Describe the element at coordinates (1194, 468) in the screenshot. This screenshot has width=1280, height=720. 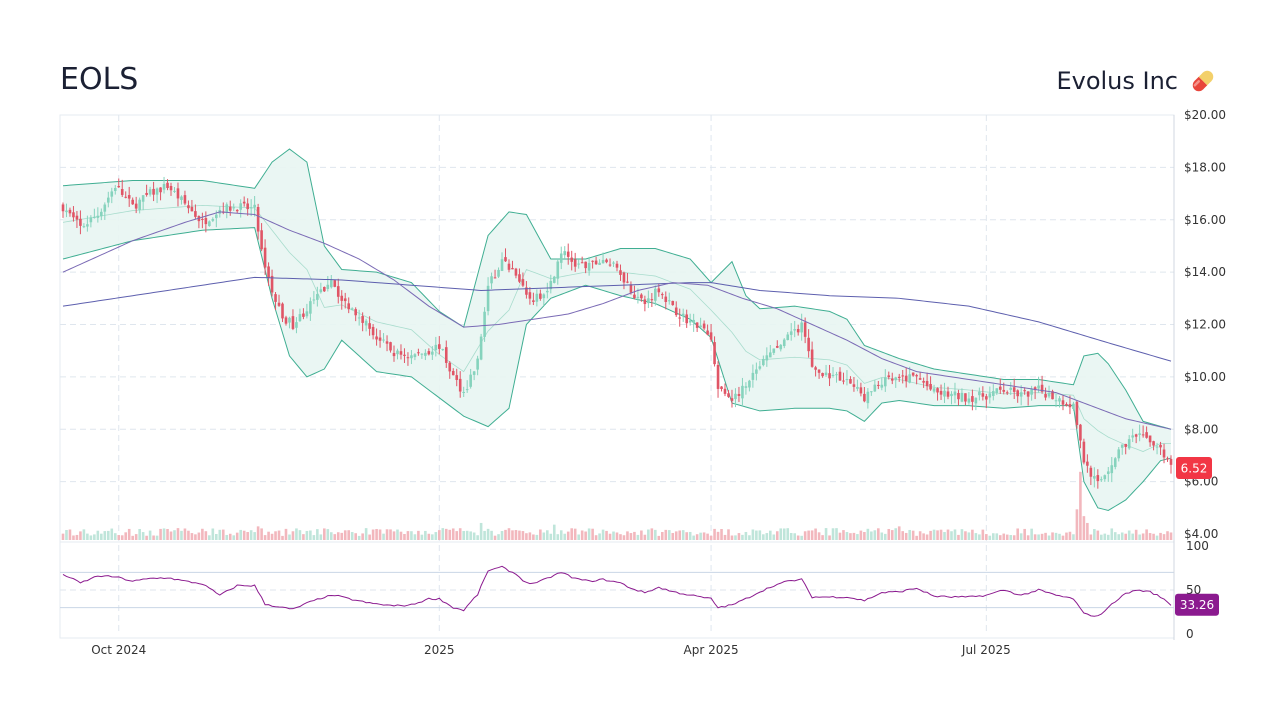
I see `last-price-badge` at that location.